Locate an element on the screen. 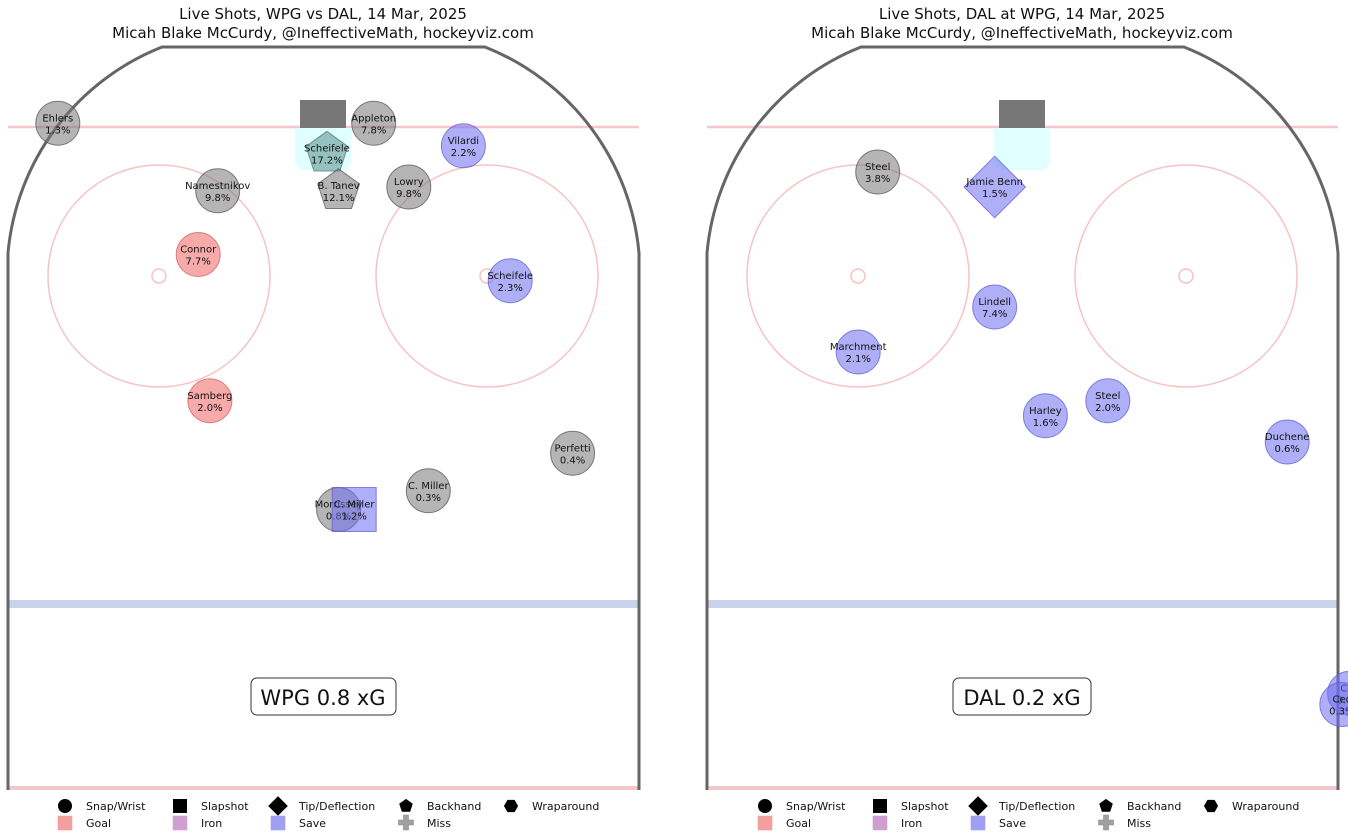 Image resolution: width=1348 pixels, height=838 pixels. panel-title: Live Shots, DAL at WPG, 14 Mar, 2025 is located at coordinates (1022, 14).